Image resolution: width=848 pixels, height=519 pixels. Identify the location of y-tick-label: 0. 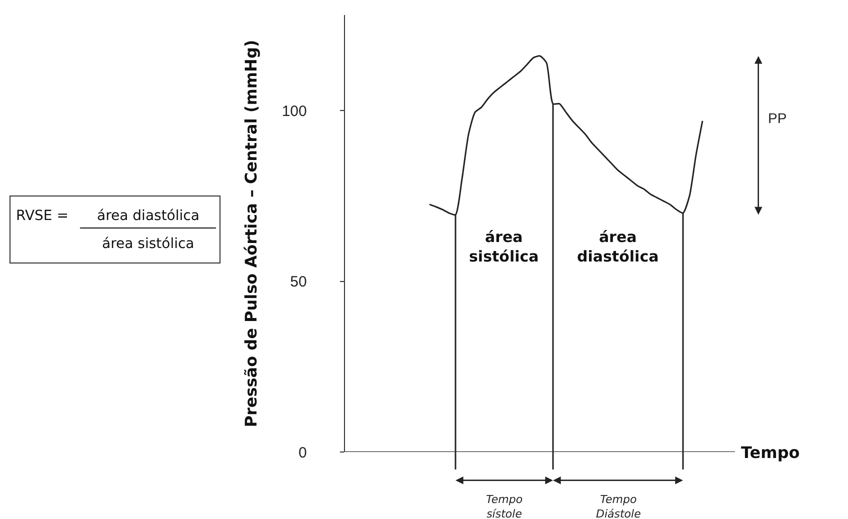
(302, 453).